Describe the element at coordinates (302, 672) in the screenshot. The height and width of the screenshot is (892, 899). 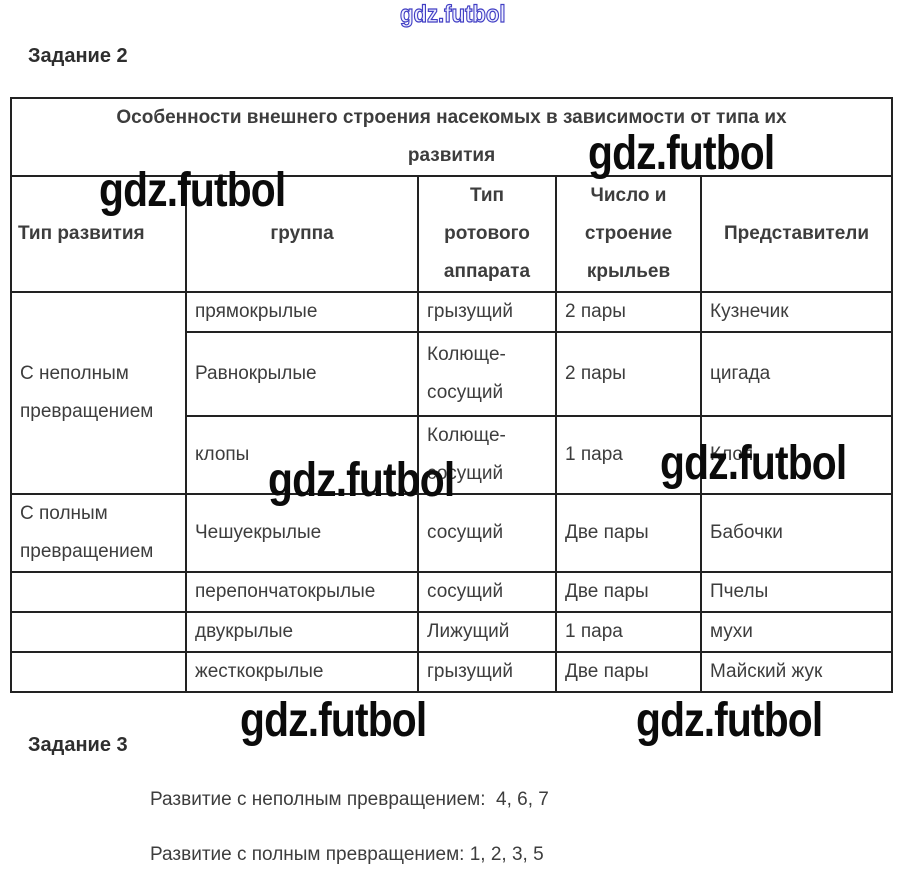
I see `cell-group: жесткокрылые` at that location.